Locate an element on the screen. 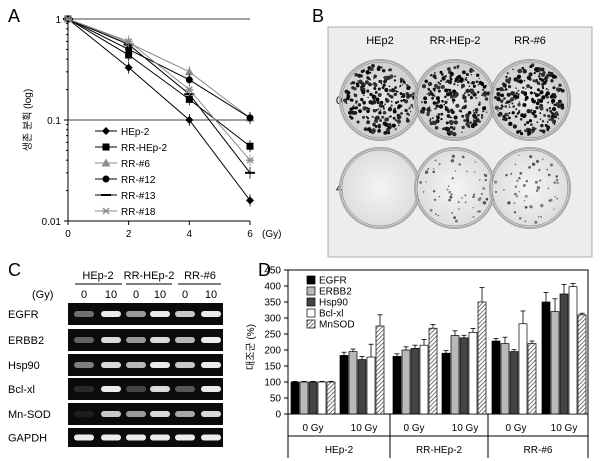  legend-item-hsp90: Hsp90 is located at coordinates (327, 303).